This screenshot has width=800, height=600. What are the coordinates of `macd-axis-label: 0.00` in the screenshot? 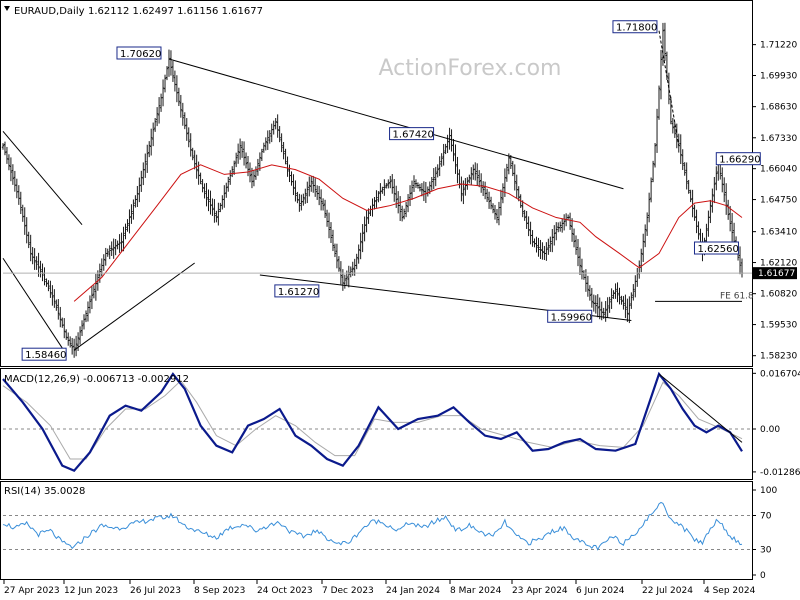 It's located at (770, 430).